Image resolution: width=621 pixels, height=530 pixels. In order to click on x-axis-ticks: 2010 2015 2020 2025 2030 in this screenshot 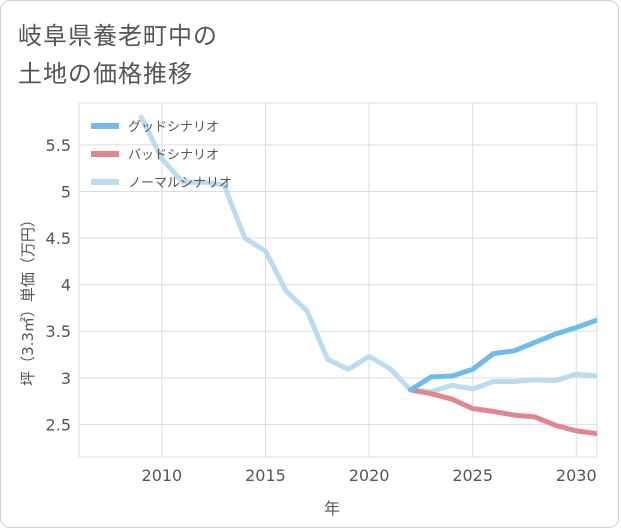, I will do `click(369, 475)`.